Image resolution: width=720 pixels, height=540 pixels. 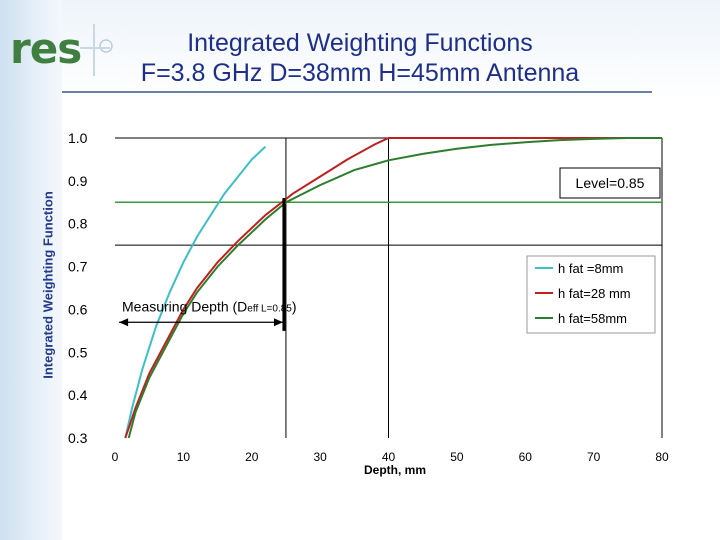 I want to click on company-logo: res, so click(x=66, y=50).